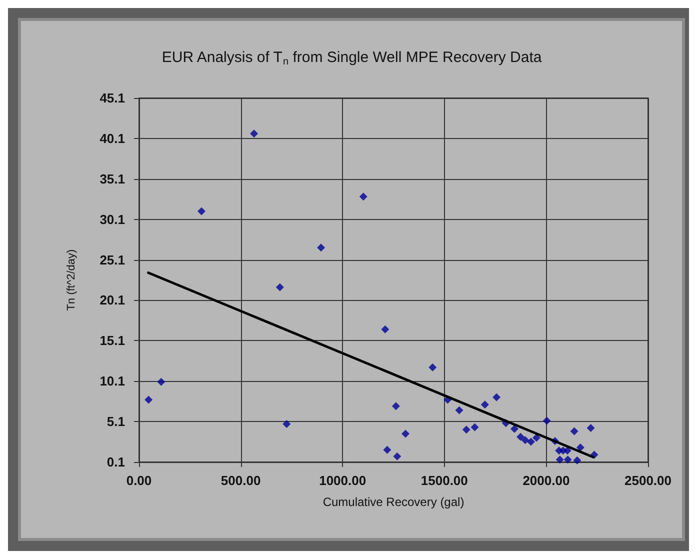  What do you see at coordinates (240, 480) in the screenshot?
I see `x-tick-label: 500.00` at bounding box center [240, 480].